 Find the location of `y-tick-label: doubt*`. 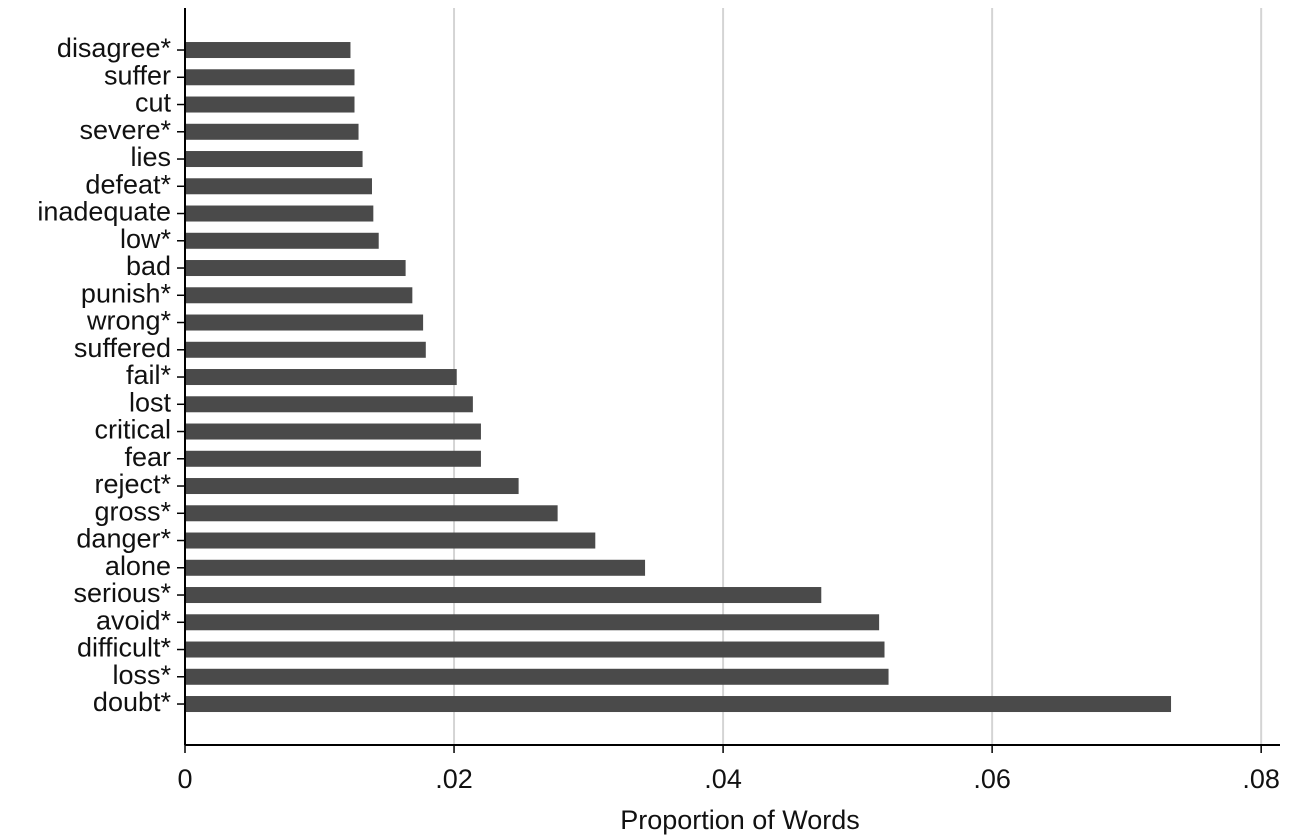

y-tick-label: doubt* is located at coordinates (132, 702).